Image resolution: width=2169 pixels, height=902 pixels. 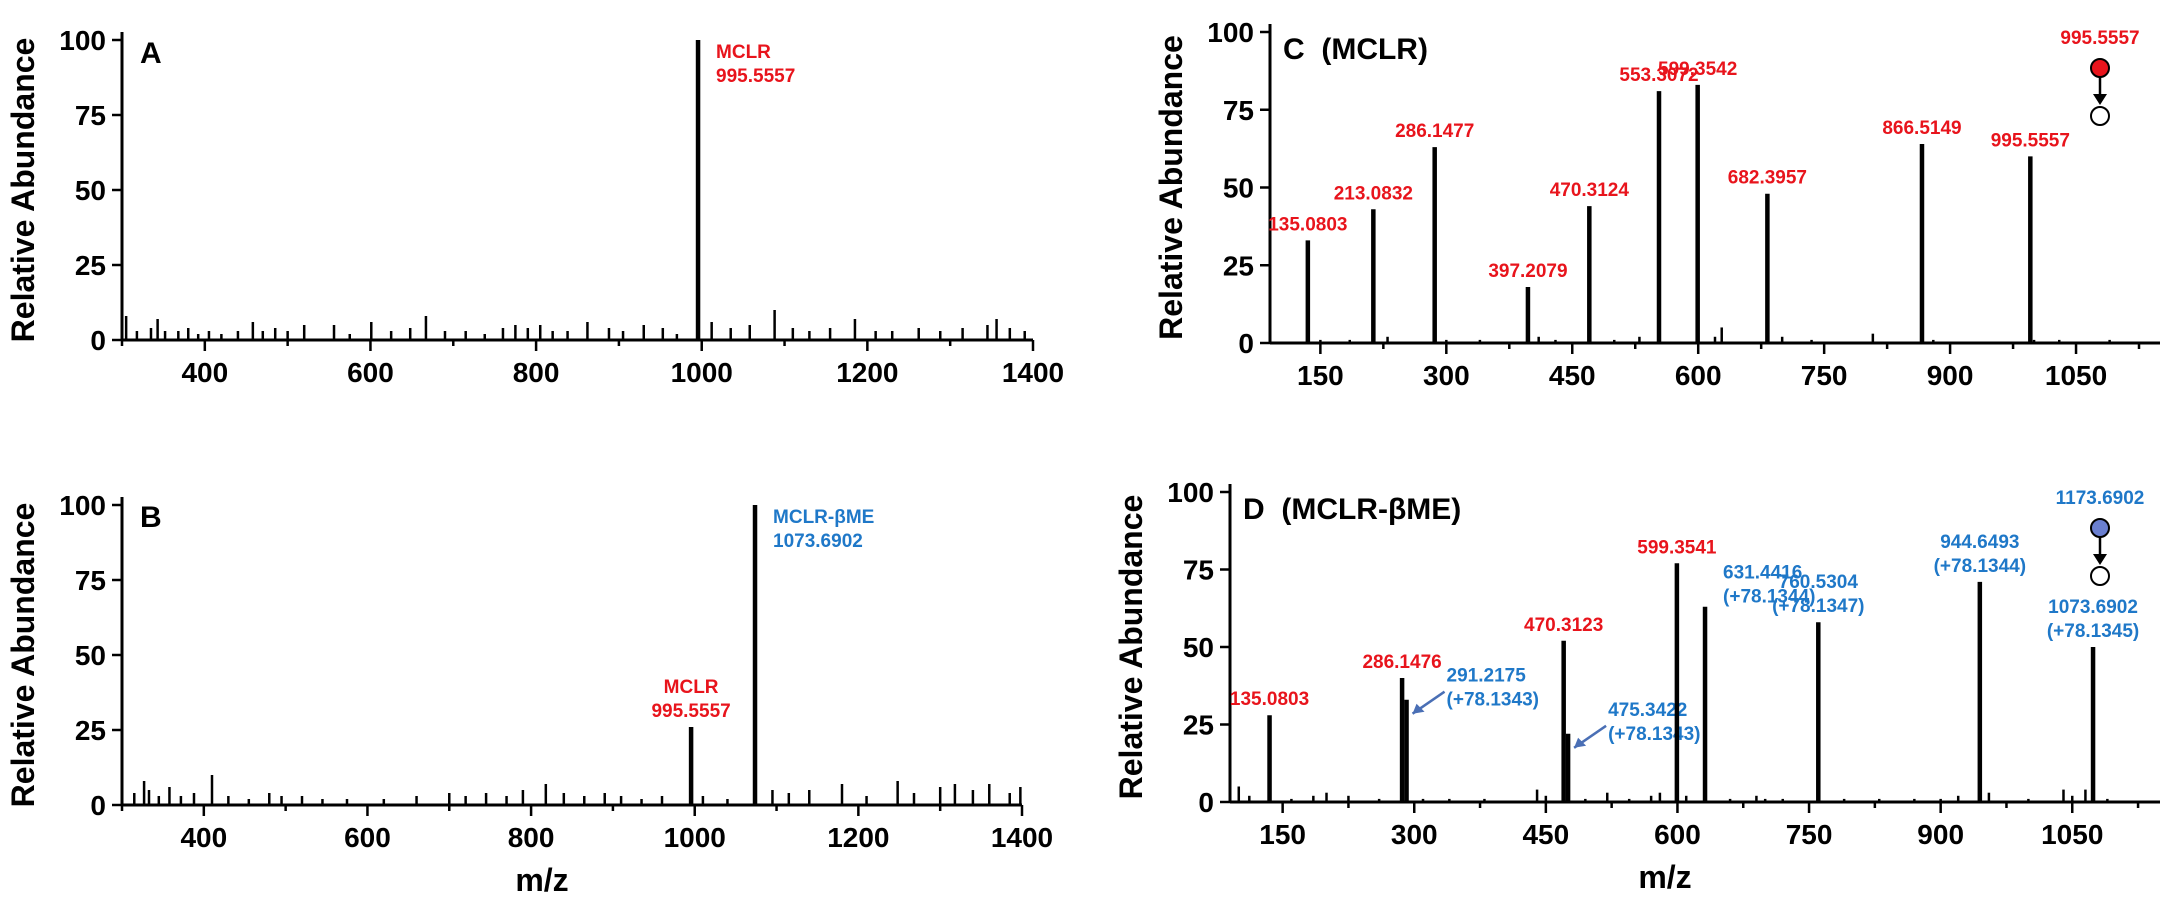 I want to click on peak-label: 682.3957, so click(x=1767, y=178).